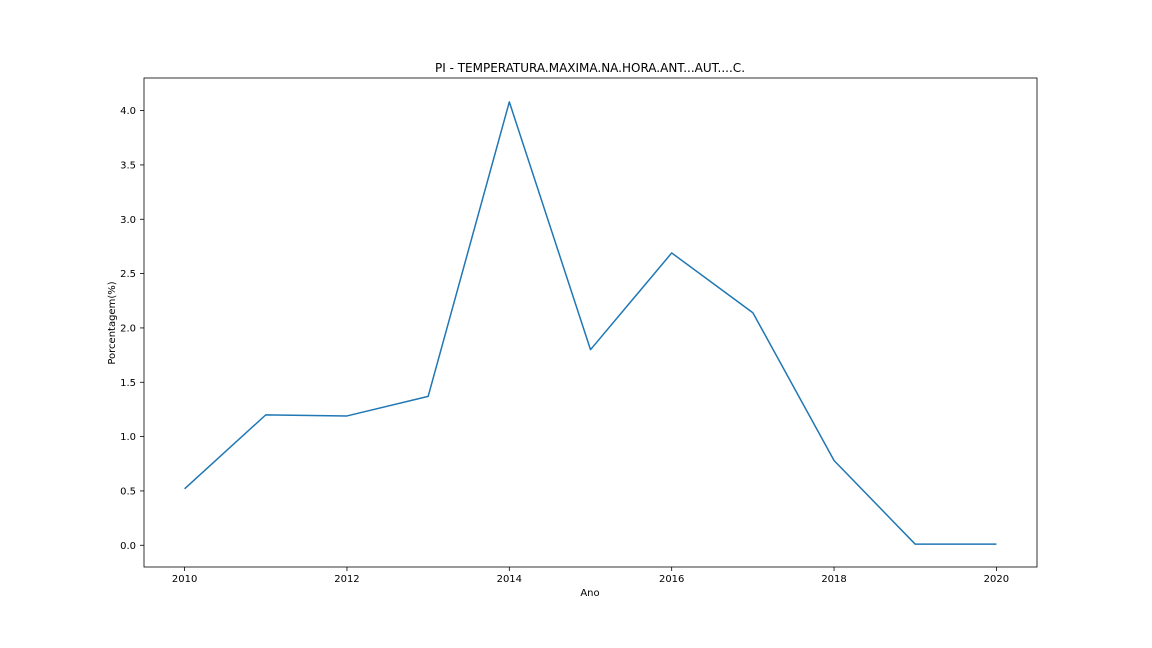 This screenshot has height=648, width=1152. What do you see at coordinates (128, 274) in the screenshot?
I see `y-tick-label: 2.5` at bounding box center [128, 274].